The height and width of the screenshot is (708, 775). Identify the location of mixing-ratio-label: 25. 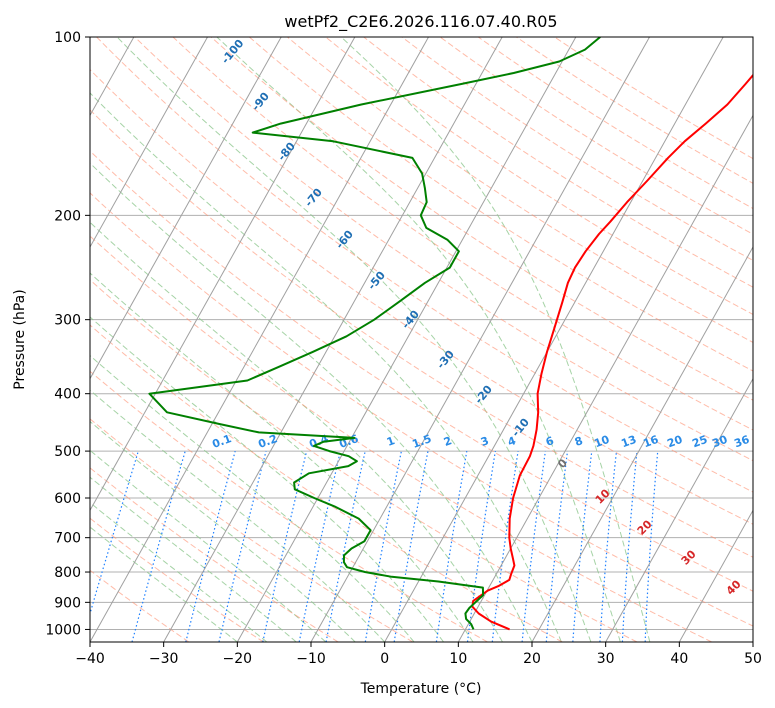
(699, 441).